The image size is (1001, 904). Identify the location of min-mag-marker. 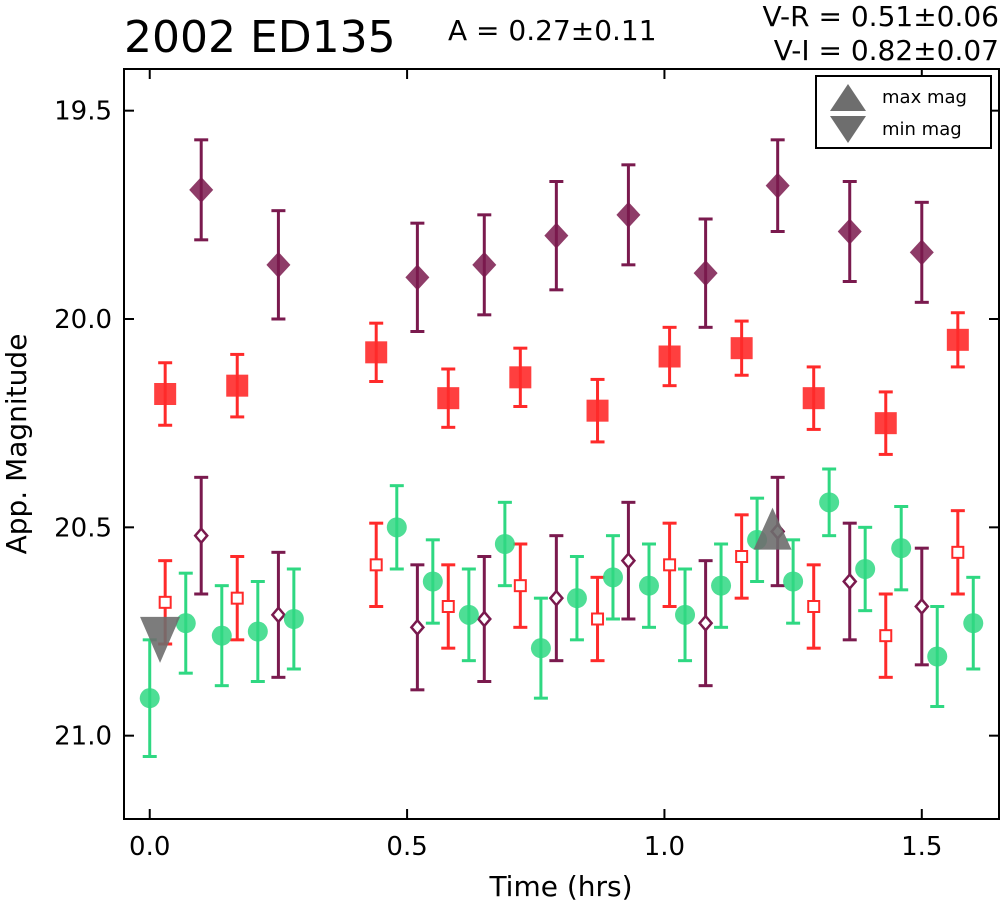
(160, 639).